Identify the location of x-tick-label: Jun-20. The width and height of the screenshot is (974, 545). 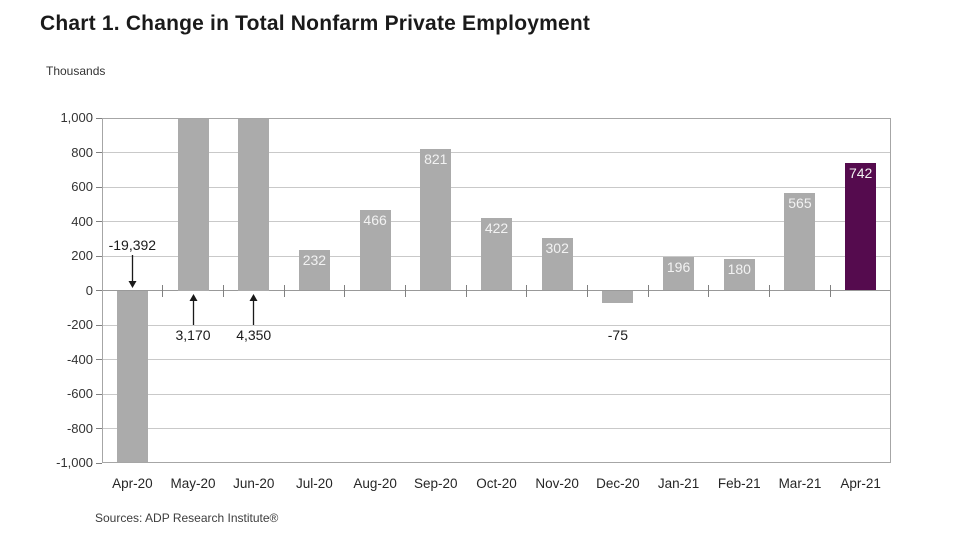
(254, 483).